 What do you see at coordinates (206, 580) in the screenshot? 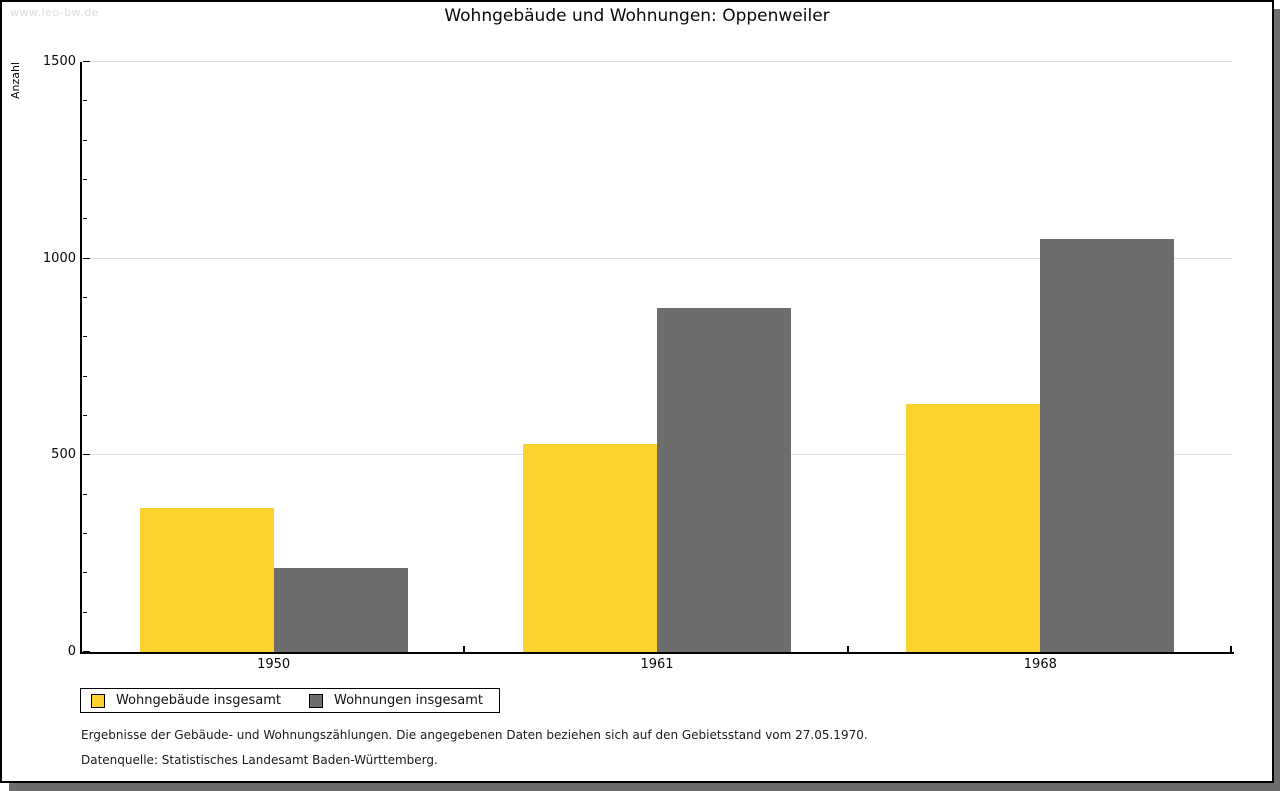
I see `bar-wohngeb-ude-insgesamt-1950` at bounding box center [206, 580].